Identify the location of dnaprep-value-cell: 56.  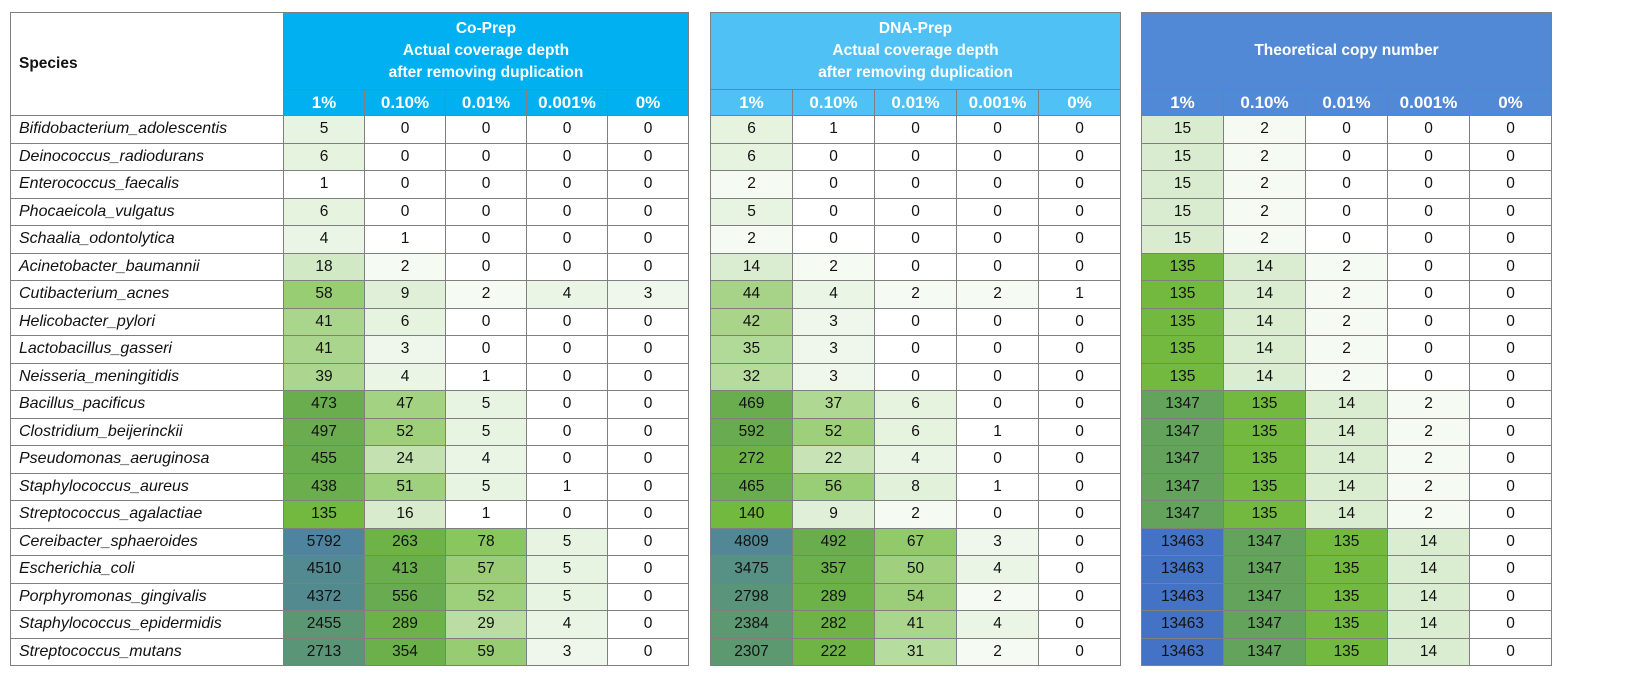
(833, 486).